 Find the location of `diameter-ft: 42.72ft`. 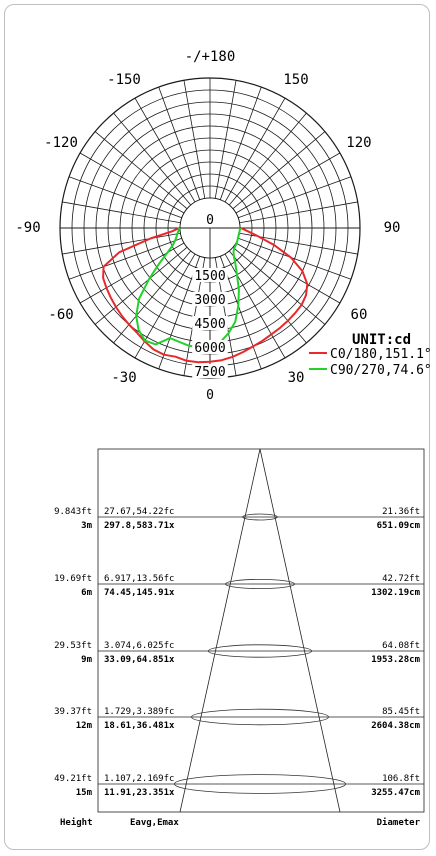

diameter-ft: 42.72ft is located at coordinates (401, 579).